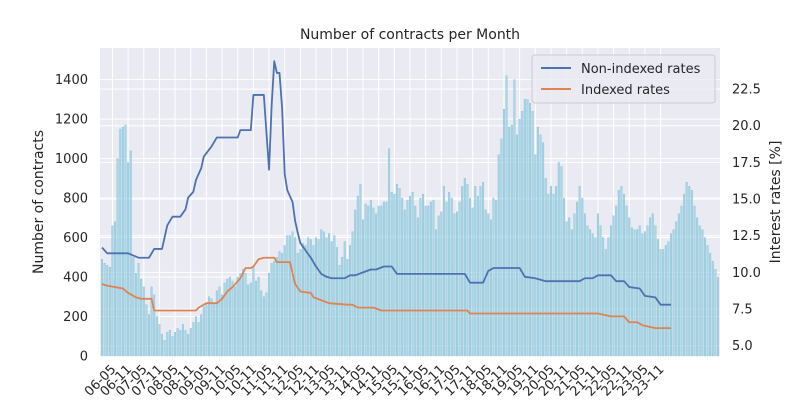  What do you see at coordinates (75, 278) in the screenshot?
I see `left-axis-tick-label: 400` at bounding box center [75, 278].